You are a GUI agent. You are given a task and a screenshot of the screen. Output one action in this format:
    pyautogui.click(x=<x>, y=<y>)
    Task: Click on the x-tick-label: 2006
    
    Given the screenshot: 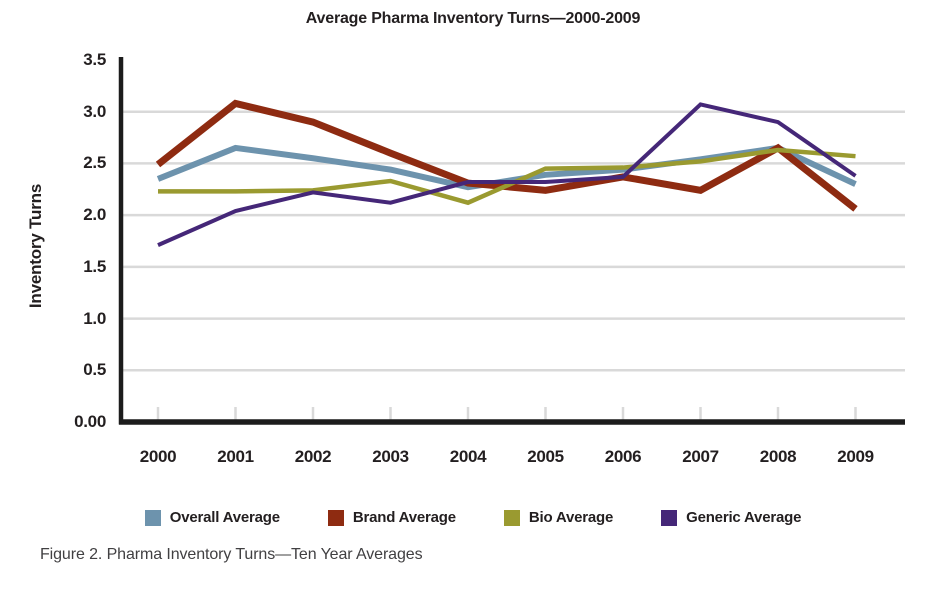 What is the action you would take?
    pyautogui.click(x=623, y=456)
    